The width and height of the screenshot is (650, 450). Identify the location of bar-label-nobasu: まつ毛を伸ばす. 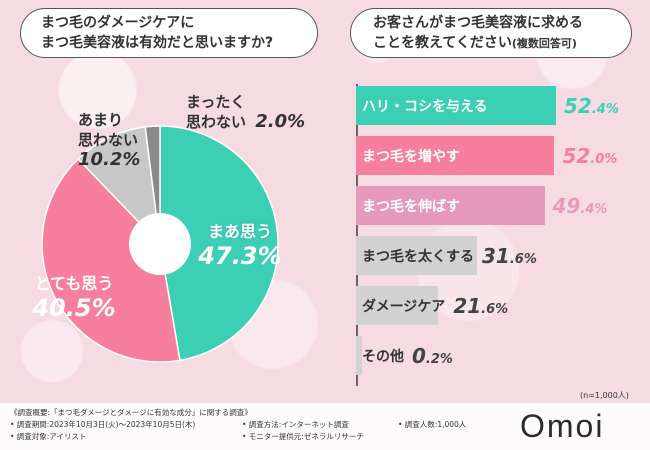
(411, 206).